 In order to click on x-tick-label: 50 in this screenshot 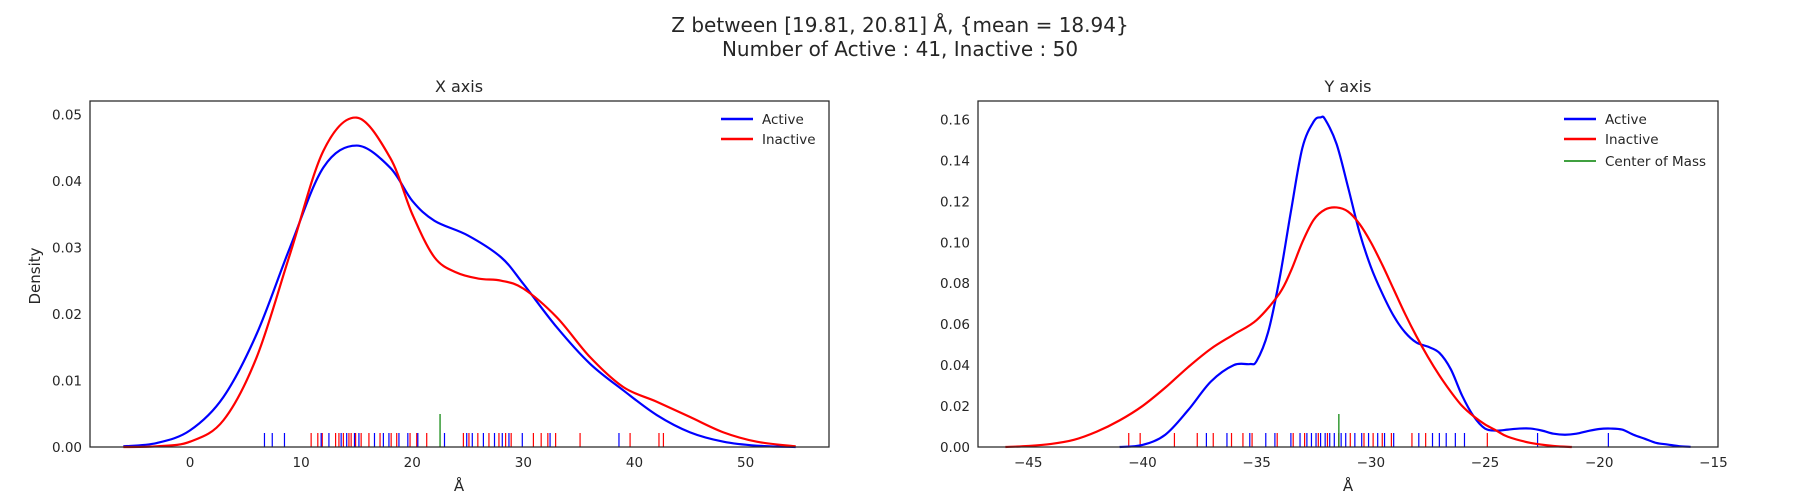, I will do `click(745, 463)`.